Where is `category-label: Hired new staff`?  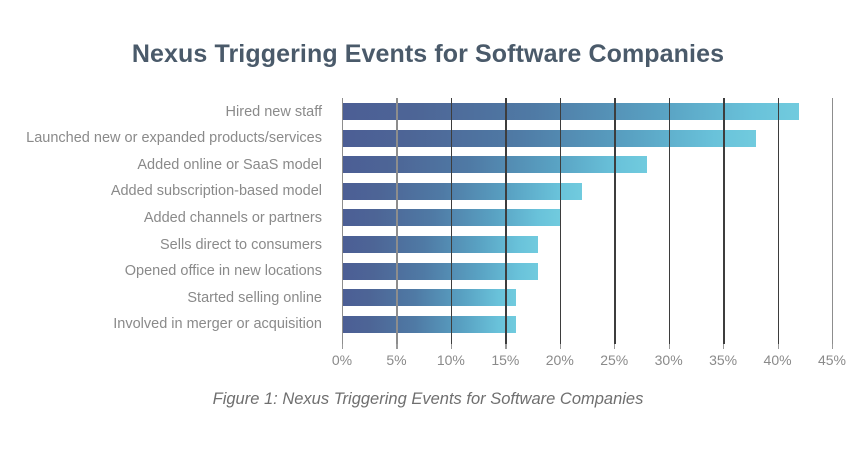
category-label: Hired new staff is located at coordinates (273, 111).